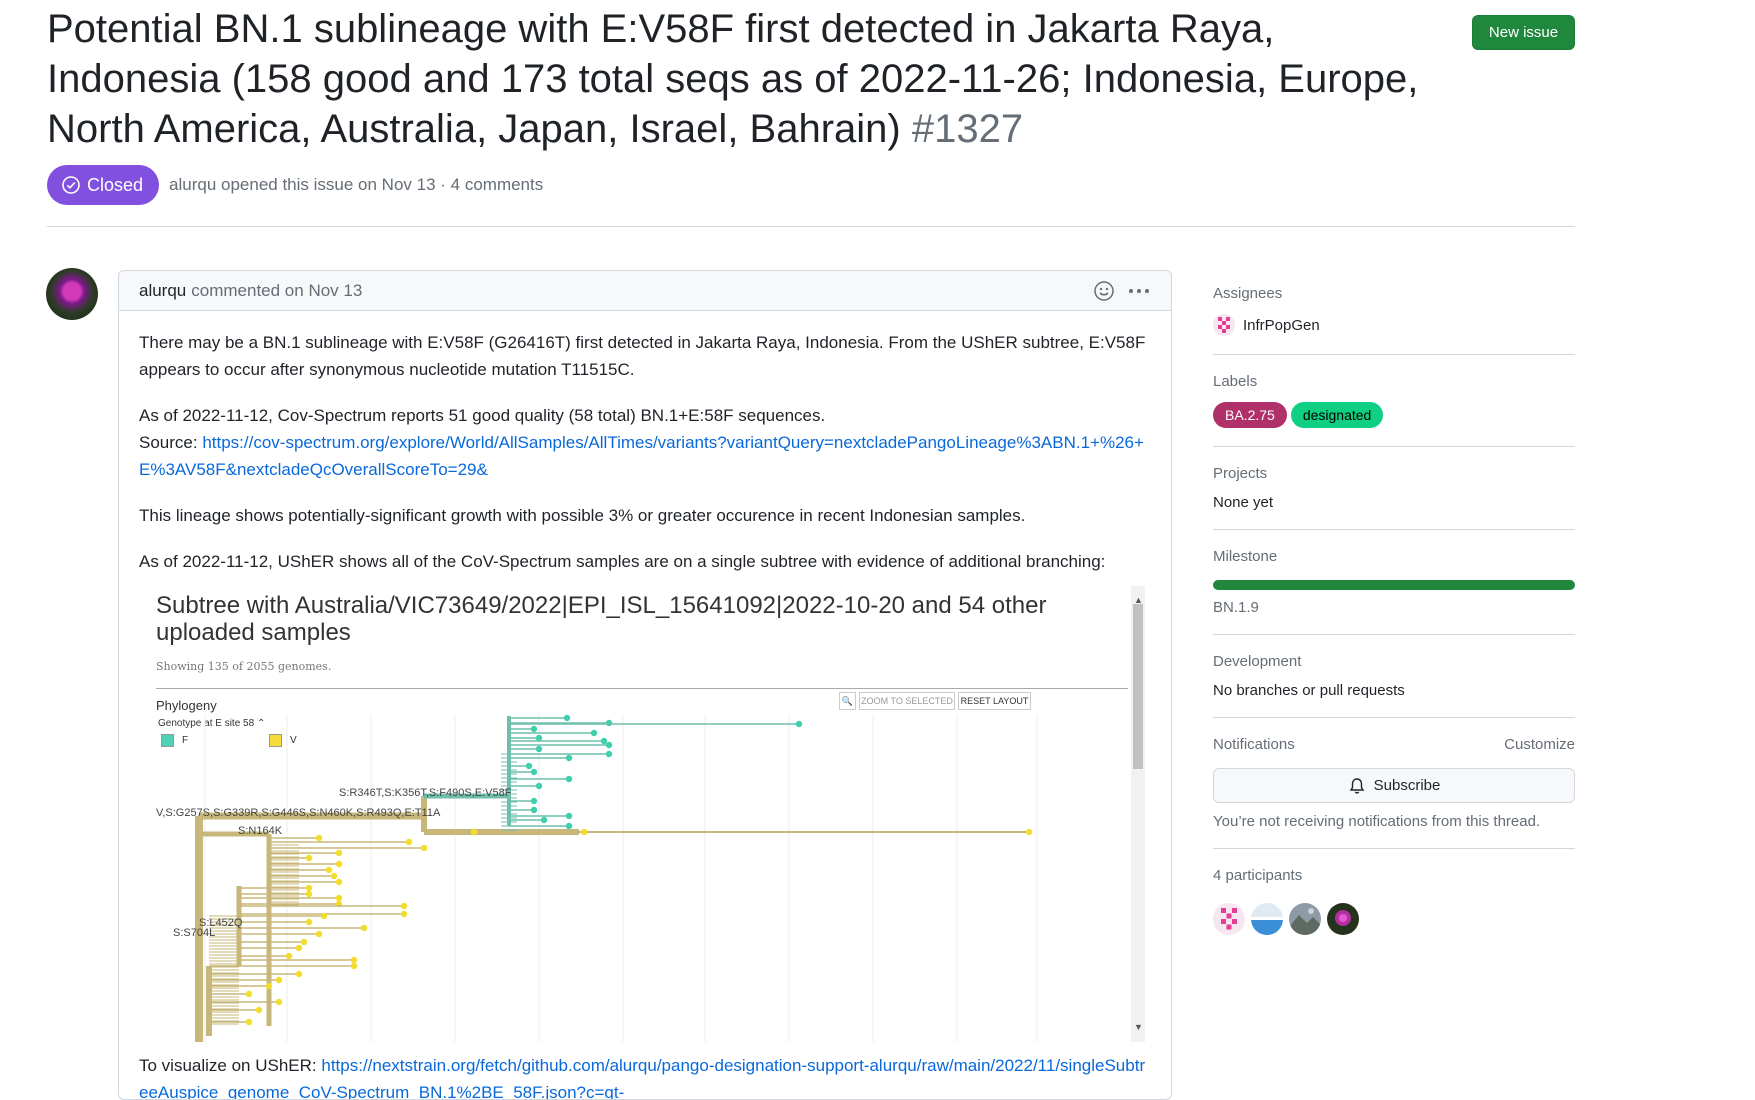 This screenshot has height=1100, width=1755. Describe the element at coordinates (1258, 875) in the screenshot. I see `participants-label: 4 participants` at that location.